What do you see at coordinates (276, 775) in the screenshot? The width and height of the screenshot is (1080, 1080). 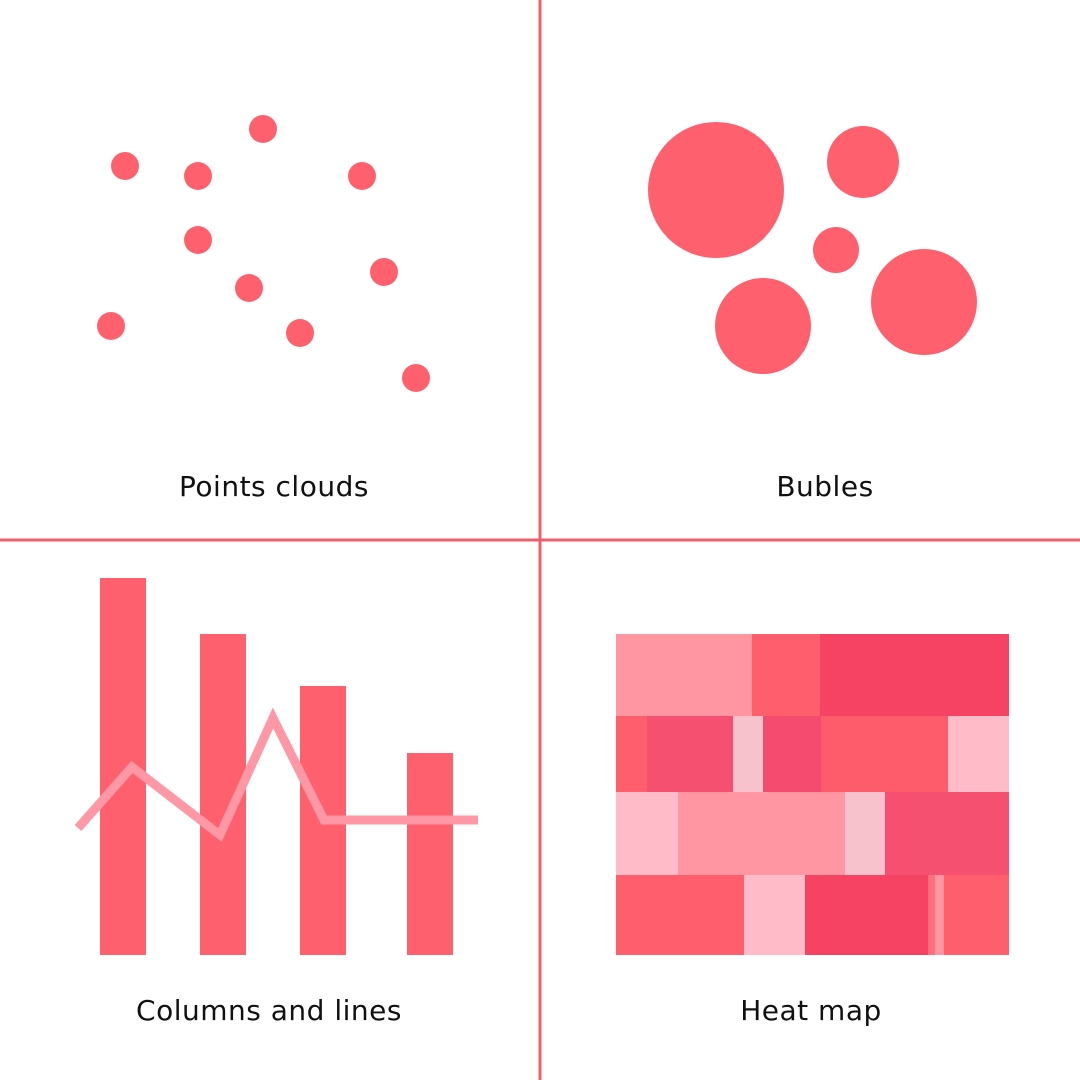 I see `trend-line` at bounding box center [276, 775].